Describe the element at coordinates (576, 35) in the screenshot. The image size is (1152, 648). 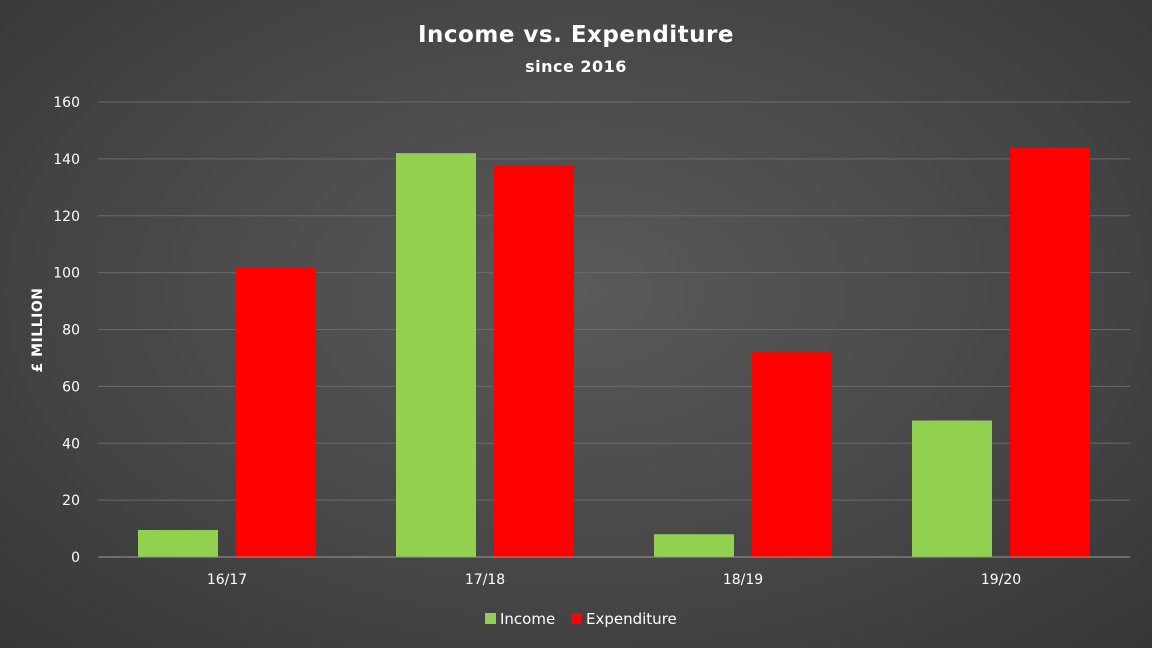
I see `chart-title: Income vs. Expenditure` at that location.